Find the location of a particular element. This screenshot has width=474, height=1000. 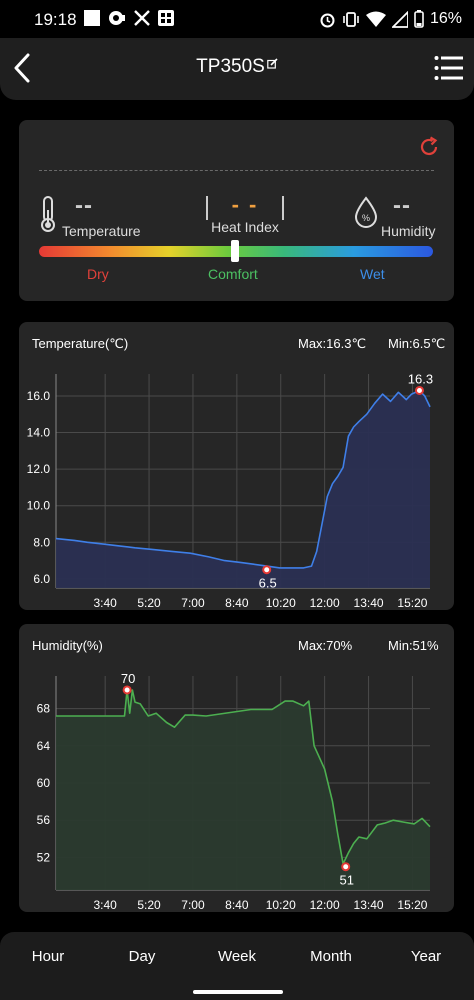

back-arrow-icon is located at coordinates (22, 68).